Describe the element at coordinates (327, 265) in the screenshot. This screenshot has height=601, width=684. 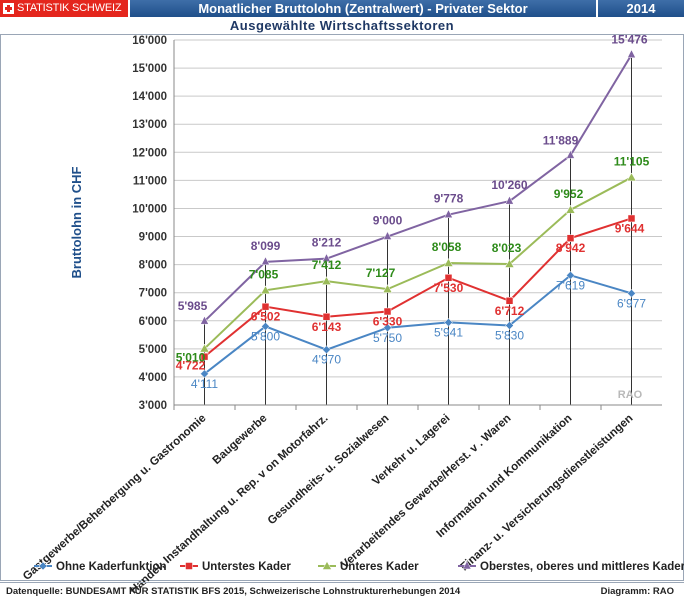
I see `data-label: 7'412` at that location.